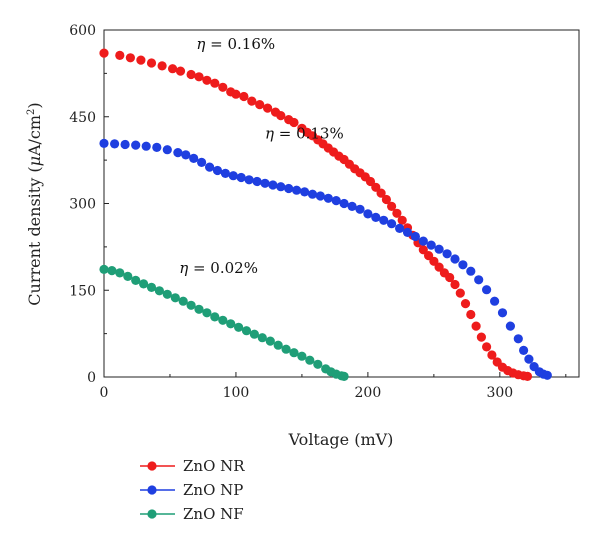 The image size is (600, 545). What do you see at coordinates (236, 393) in the screenshot?
I see `x-tick-label-1: 100` at bounding box center [236, 393].